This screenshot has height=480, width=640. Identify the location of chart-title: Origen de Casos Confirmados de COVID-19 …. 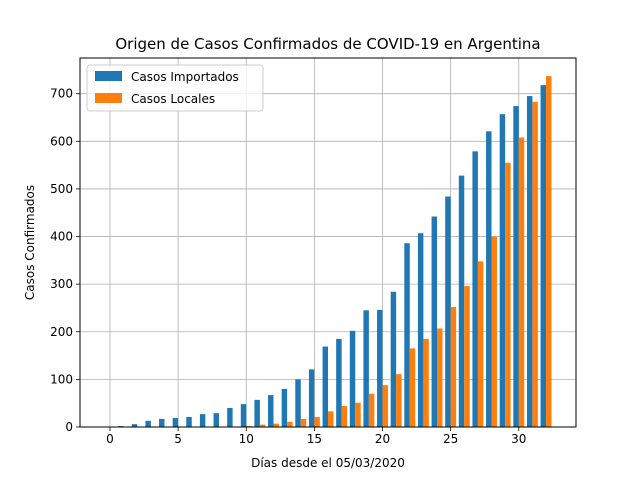
(327, 44).